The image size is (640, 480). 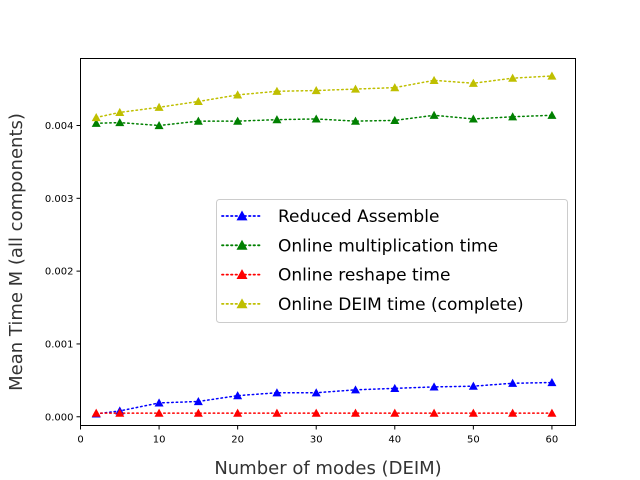 What do you see at coordinates (388, 246) in the screenshot?
I see `legend-label: Online multiplication time` at bounding box center [388, 246].